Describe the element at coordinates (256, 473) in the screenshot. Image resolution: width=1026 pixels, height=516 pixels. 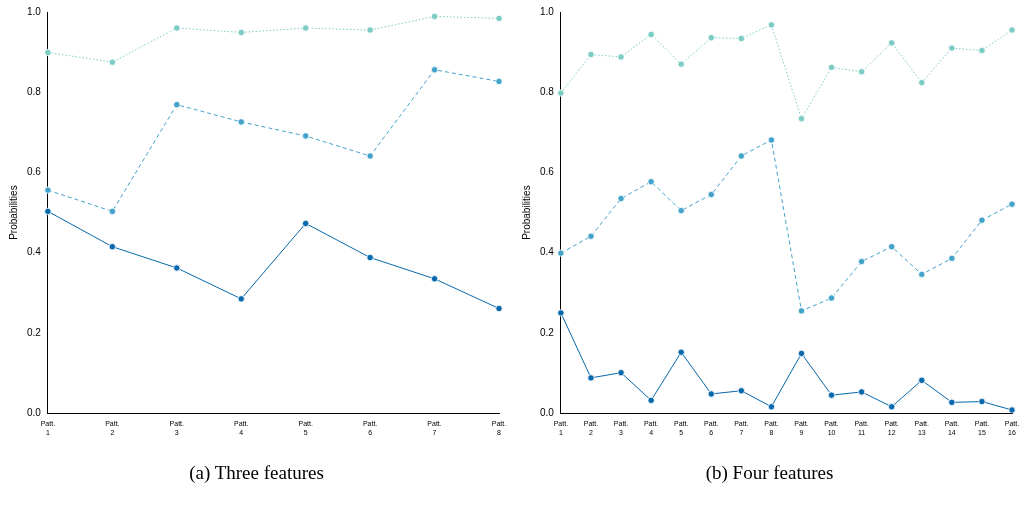
I see `text: (a) Three features` at that location.